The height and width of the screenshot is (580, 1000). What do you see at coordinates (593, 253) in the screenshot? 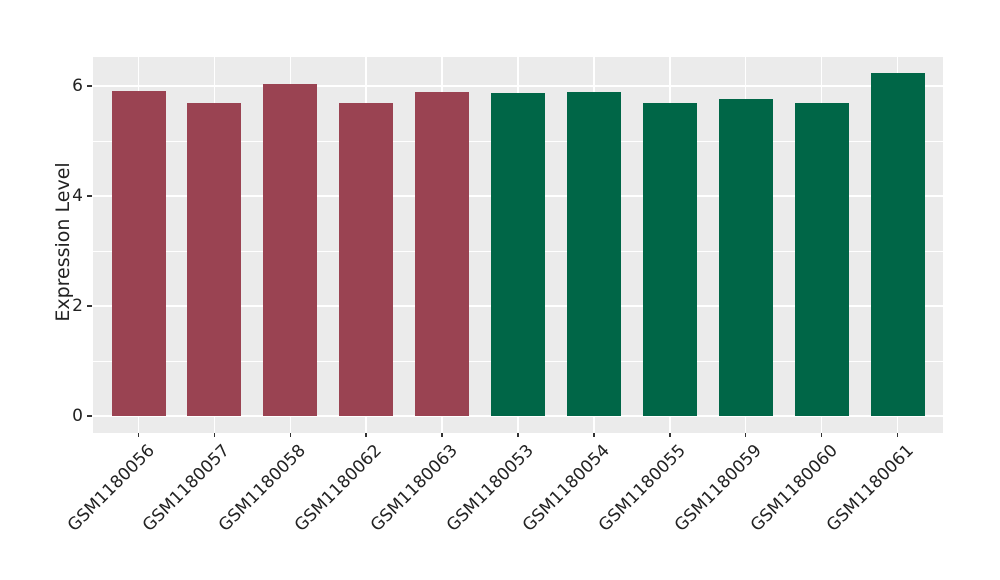
I see `bar-GSM1180054` at bounding box center [593, 253].